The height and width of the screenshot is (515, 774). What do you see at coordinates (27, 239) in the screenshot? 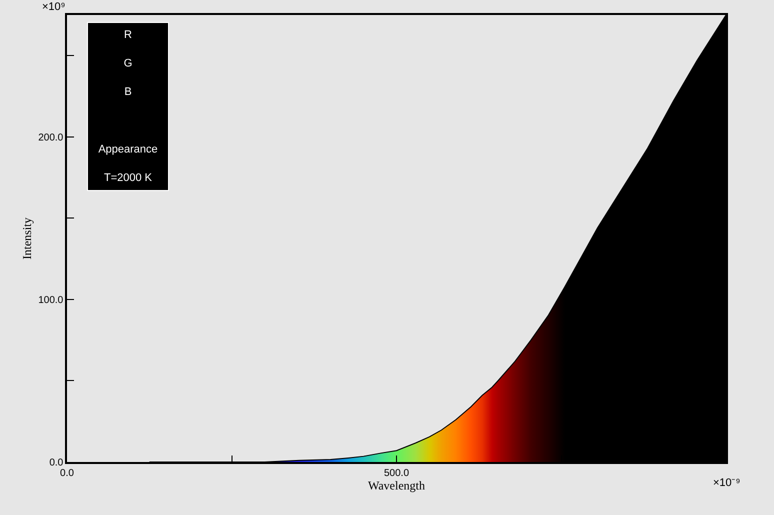
I see `y-axis-title: Intensity` at bounding box center [27, 239].